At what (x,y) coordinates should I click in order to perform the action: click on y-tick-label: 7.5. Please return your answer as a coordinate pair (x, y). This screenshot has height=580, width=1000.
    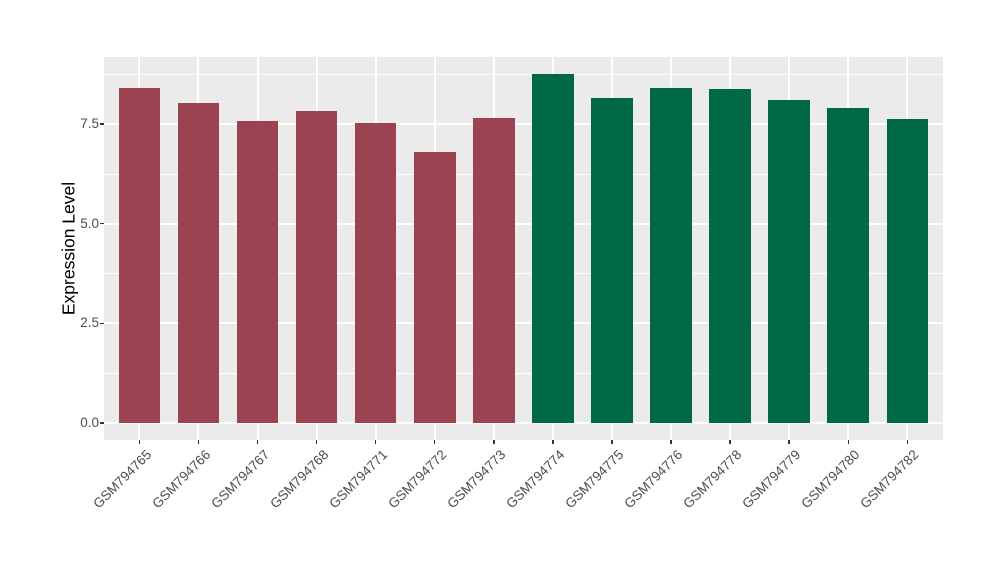
    Looking at the image, I should click on (89, 123).